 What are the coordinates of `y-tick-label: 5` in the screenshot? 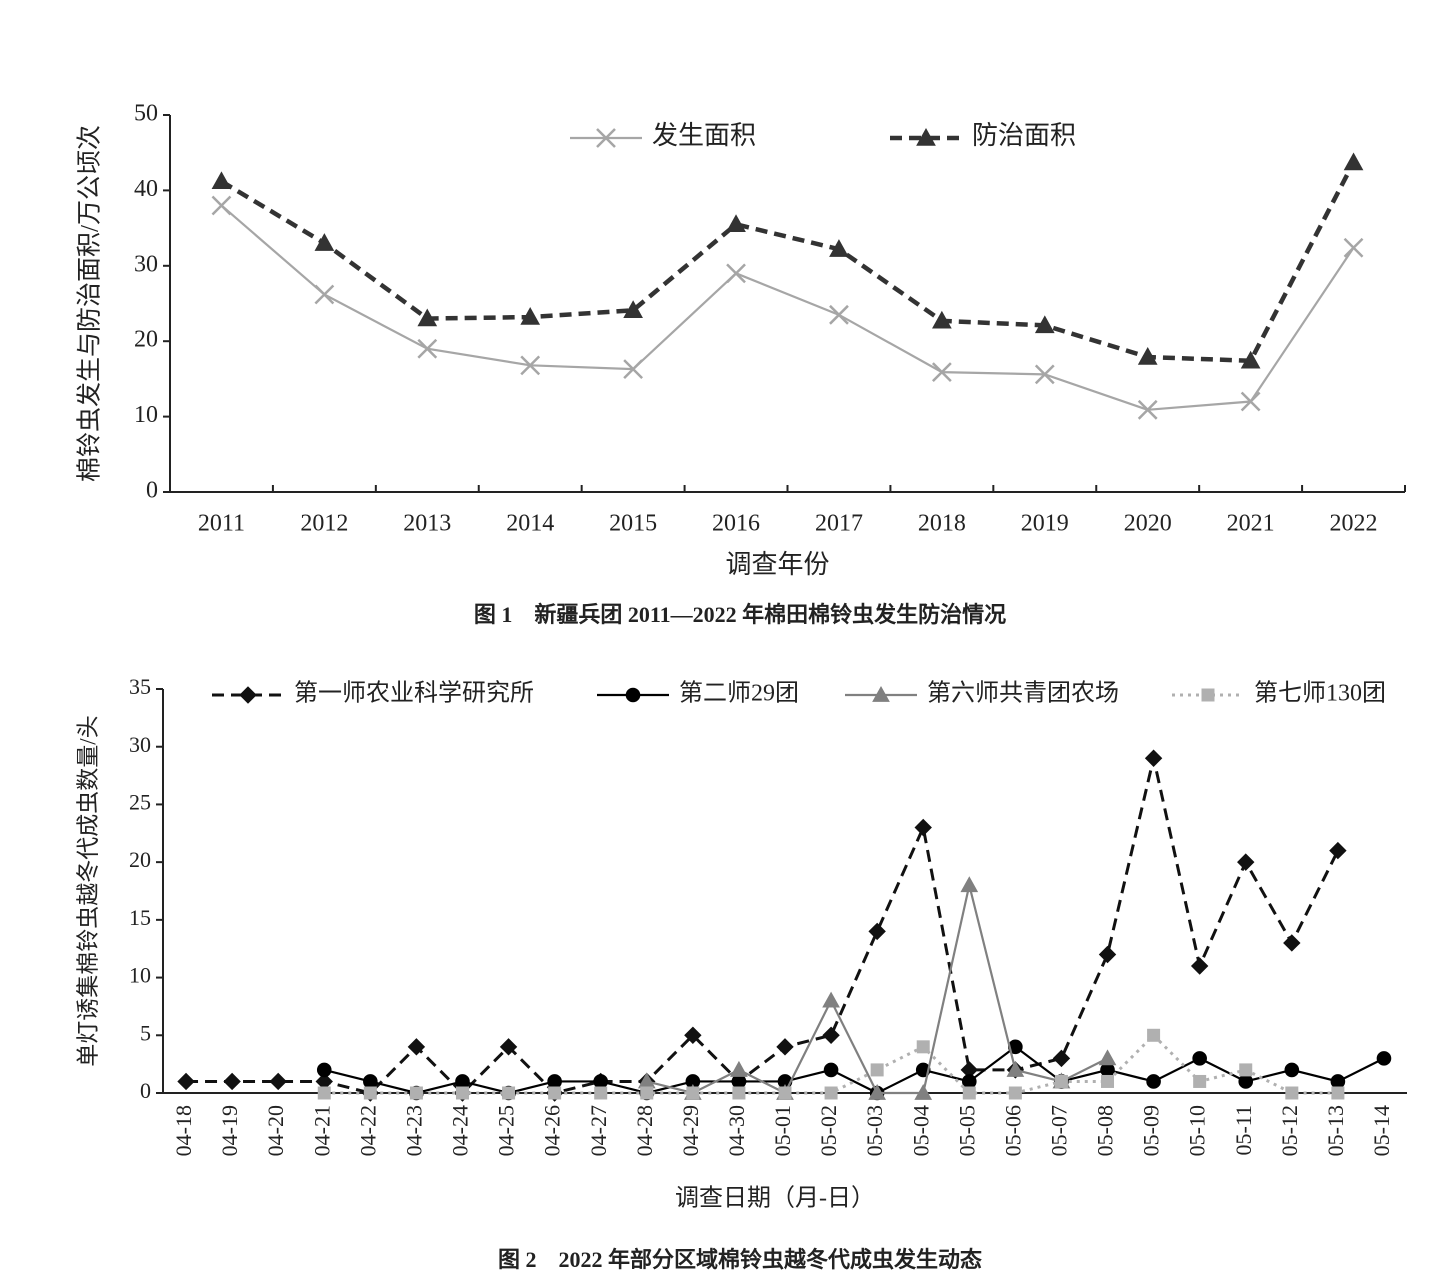 It's located at (145, 1032).